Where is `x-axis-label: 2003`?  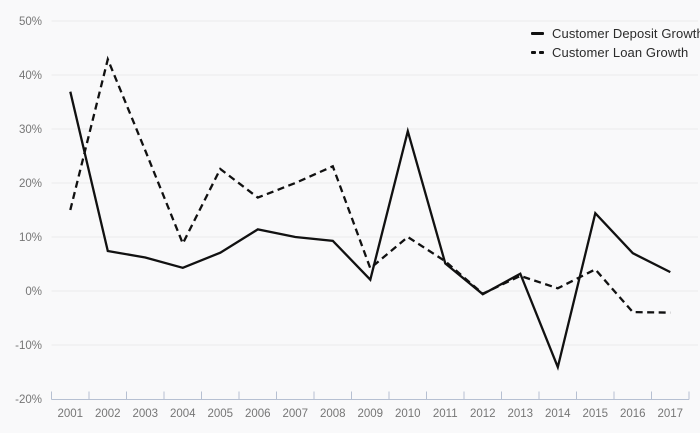
x-axis-label: 2003 is located at coordinates (145, 414).